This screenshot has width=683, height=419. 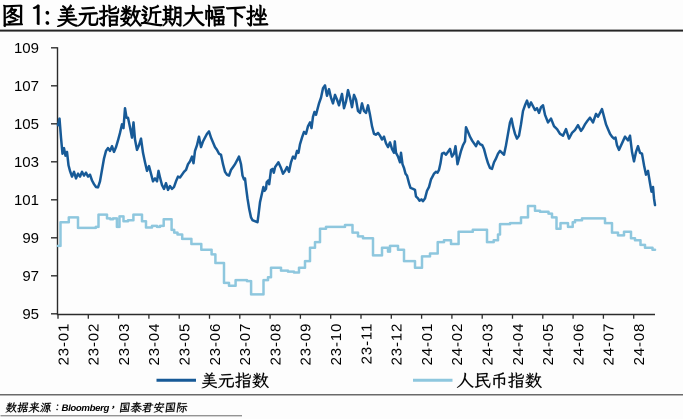 What do you see at coordinates (26, 124) in the screenshot?
I see `svg-text: 105` at bounding box center [26, 124].